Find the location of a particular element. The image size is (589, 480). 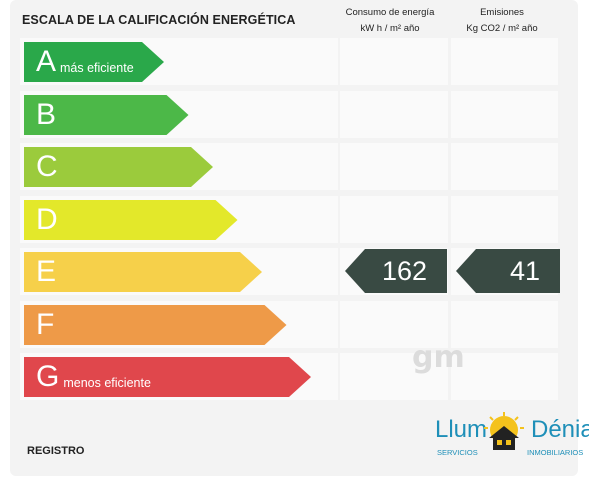

consumo-label: Consumo de energía is located at coordinates (390, 12).